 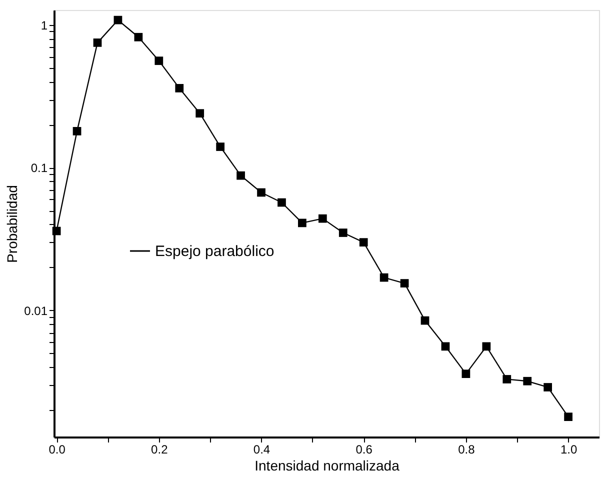 What do you see at coordinates (327, 466) in the screenshot?
I see `x-axis-title: Intensidad normalizada` at bounding box center [327, 466].